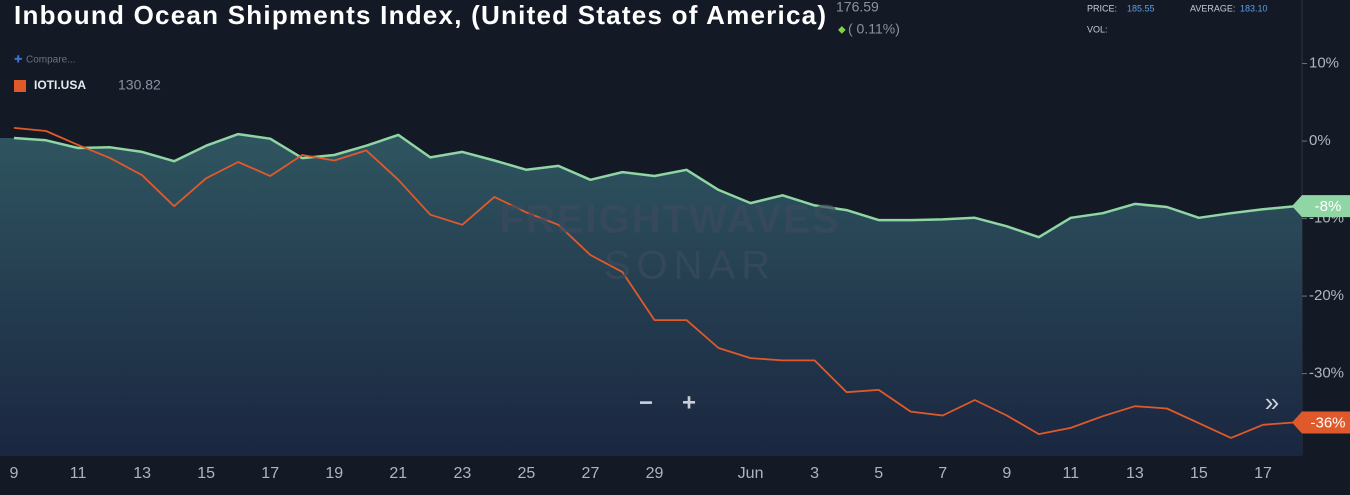 The width and height of the screenshot is (1350, 495). Describe the element at coordinates (398, 473) in the screenshot. I see `x-tick-label: 21` at that location.